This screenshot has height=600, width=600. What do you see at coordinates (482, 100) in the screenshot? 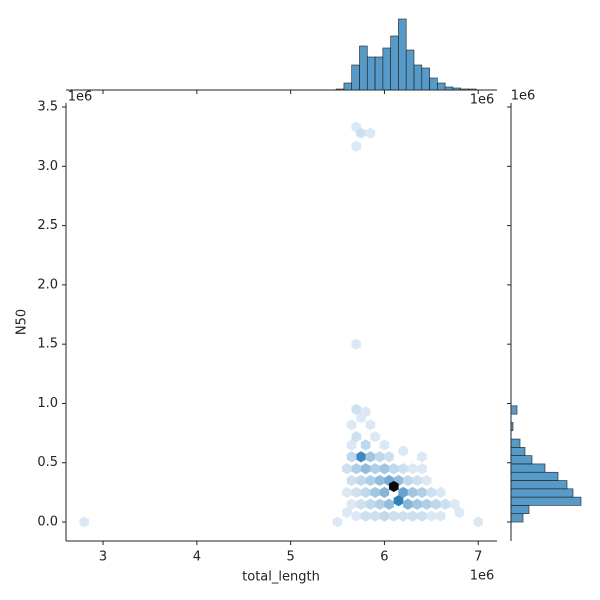
I see `top-offset: 1e6` at bounding box center [482, 100].